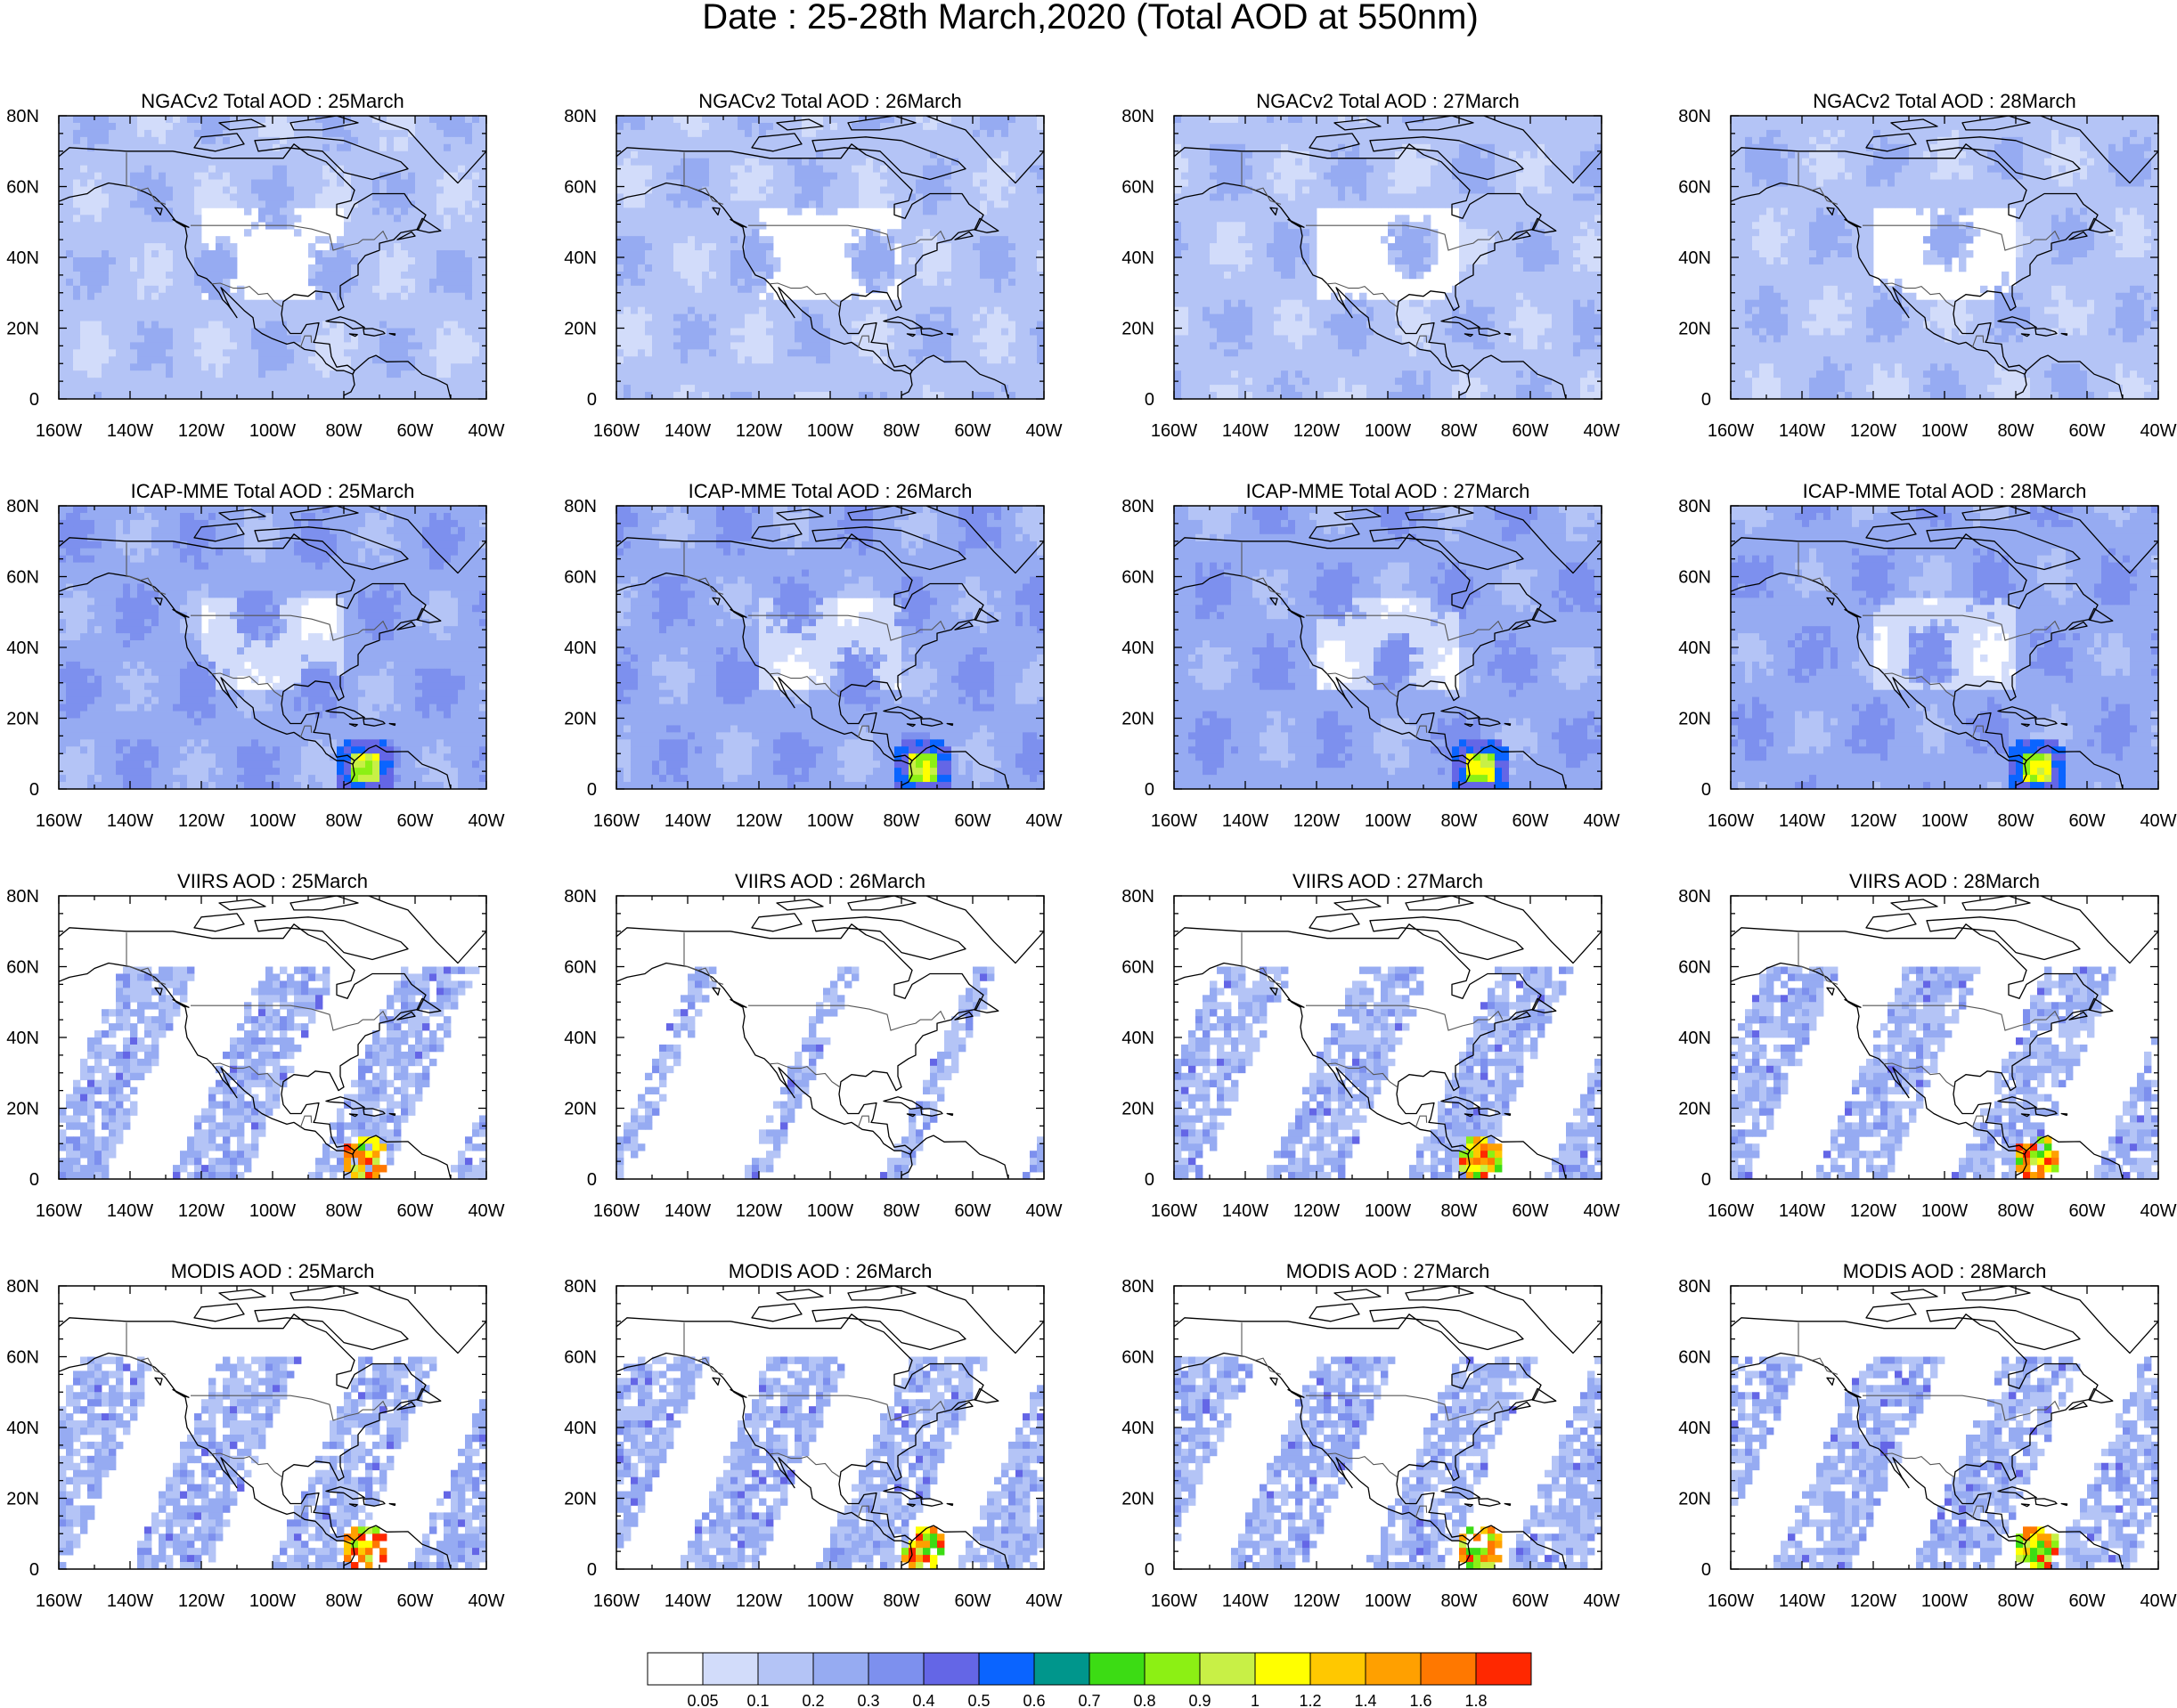  What do you see at coordinates (757, 1700) in the screenshot?
I see `colorbar-label: 0.1` at bounding box center [757, 1700].